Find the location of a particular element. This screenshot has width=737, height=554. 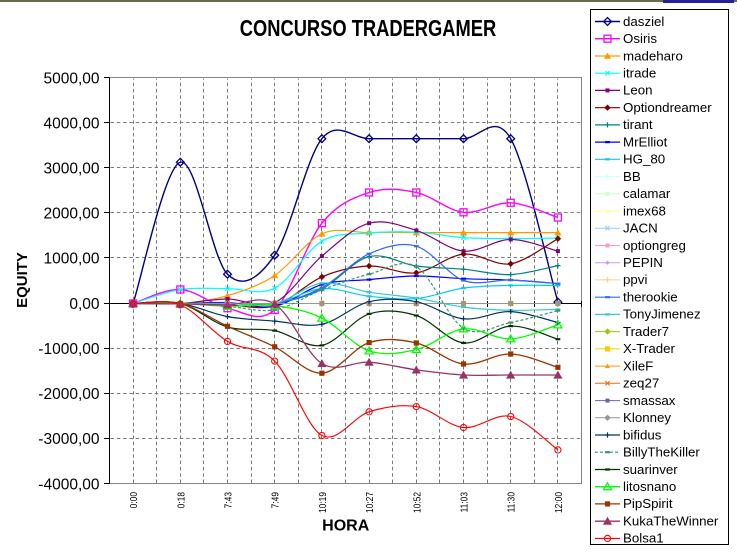

svg-text: XileF is located at coordinates (638, 365).